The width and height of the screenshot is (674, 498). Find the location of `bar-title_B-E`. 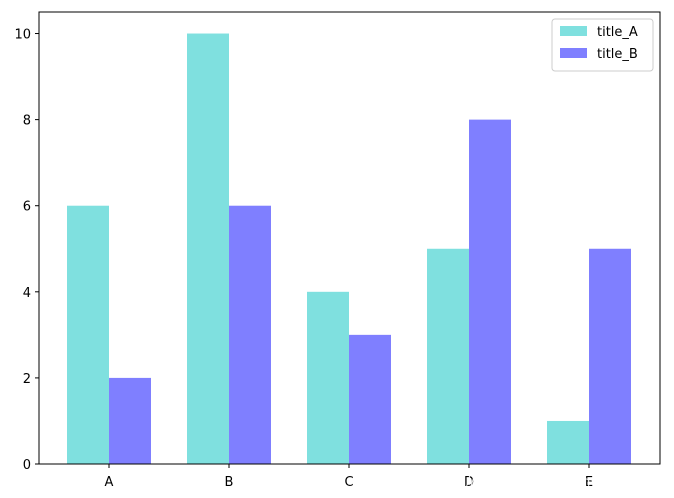

bar-title_B-E is located at coordinates (610, 356).